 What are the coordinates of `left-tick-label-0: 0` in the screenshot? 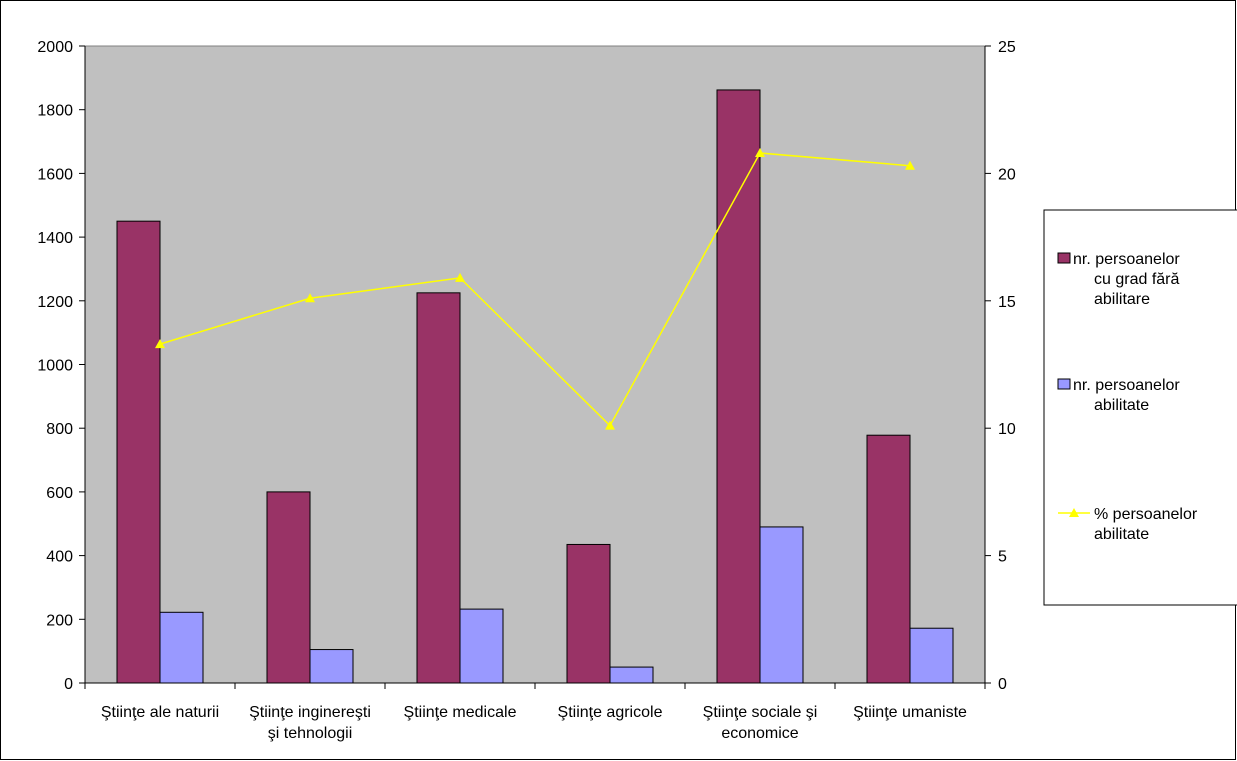 It's located at (68, 684).